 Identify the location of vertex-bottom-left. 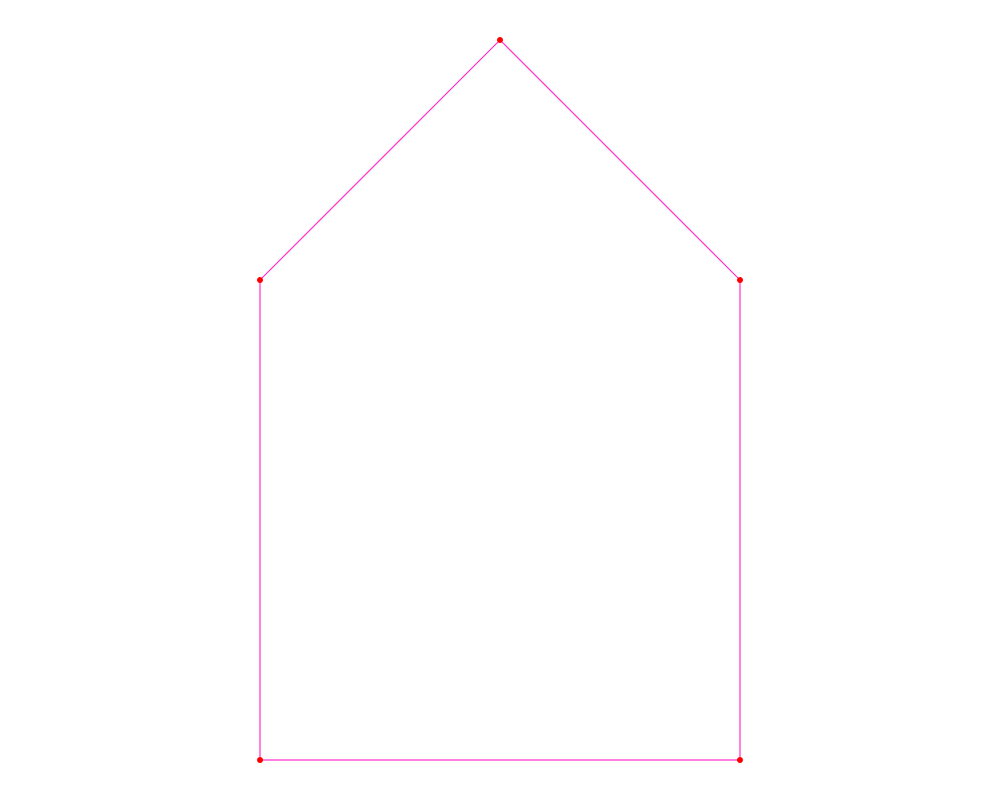
(260, 760).